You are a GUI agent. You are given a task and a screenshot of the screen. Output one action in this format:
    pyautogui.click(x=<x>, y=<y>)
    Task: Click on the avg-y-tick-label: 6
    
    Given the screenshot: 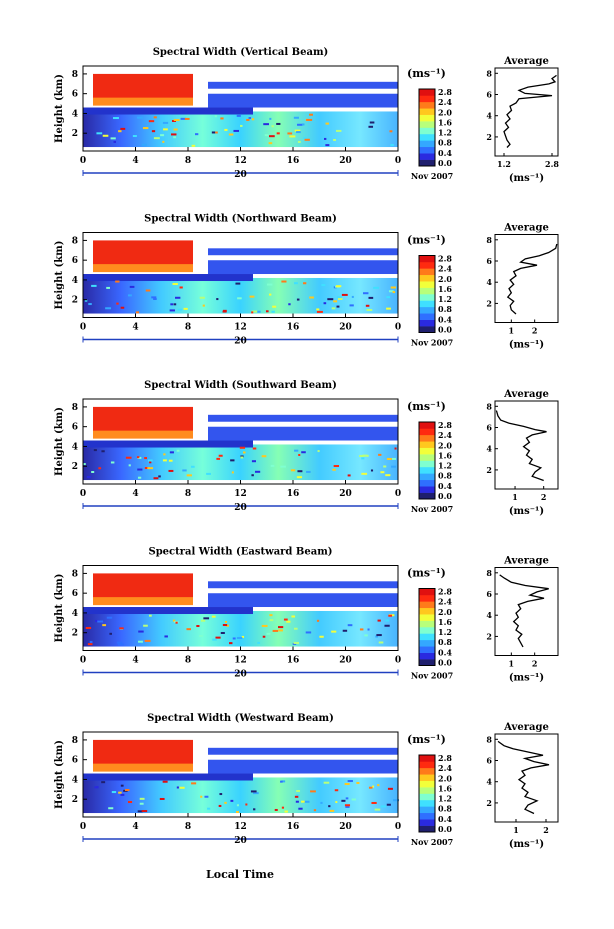 What is the action you would take?
    pyautogui.click(x=489, y=761)
    